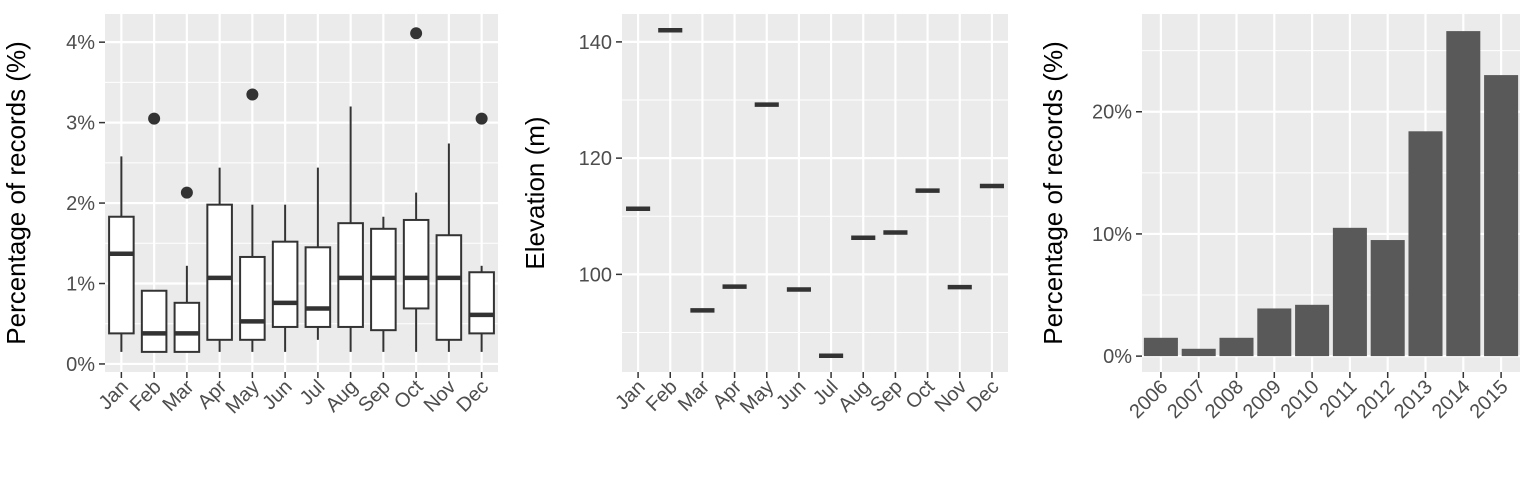  I want to click on x-tick-label: 2006, so click(1148, 399).